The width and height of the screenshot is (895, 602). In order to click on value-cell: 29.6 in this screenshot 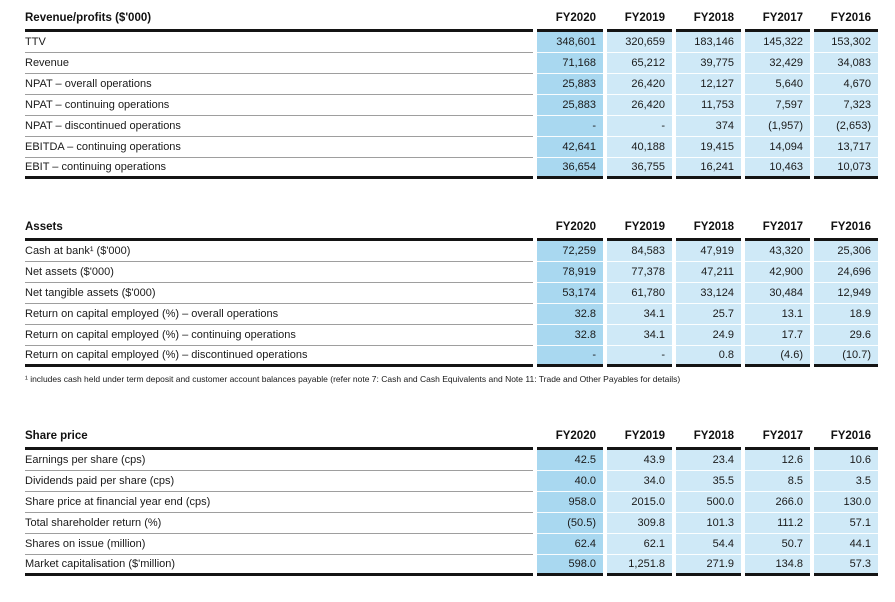, I will do `click(846, 335)`.